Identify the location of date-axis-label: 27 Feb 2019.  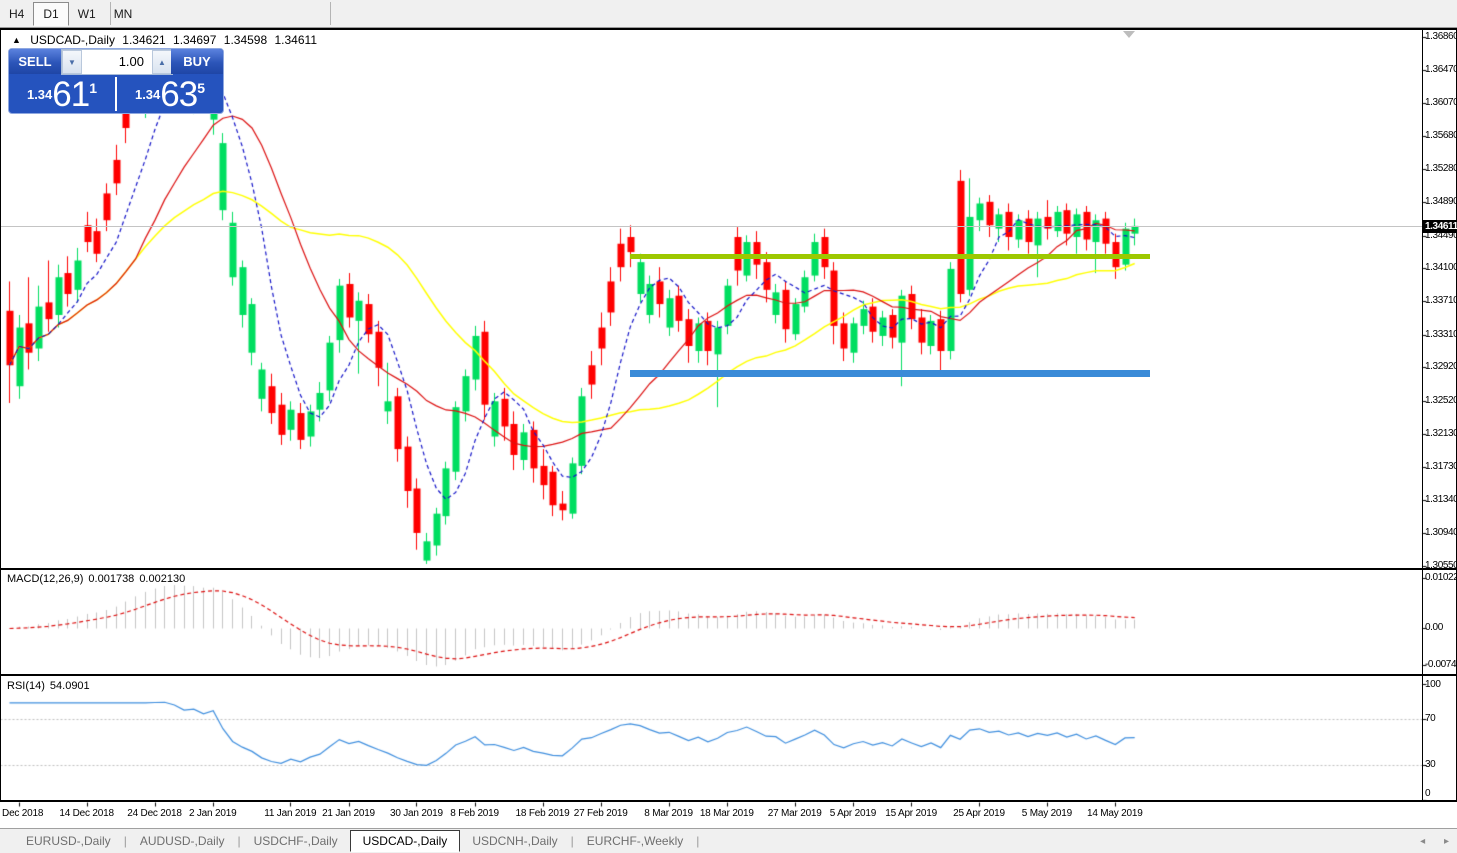
(600, 813).